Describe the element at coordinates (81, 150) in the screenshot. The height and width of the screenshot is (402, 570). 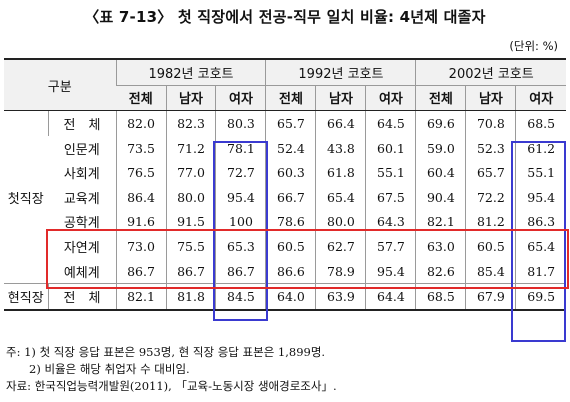
I see `row-label: 인문계` at that location.